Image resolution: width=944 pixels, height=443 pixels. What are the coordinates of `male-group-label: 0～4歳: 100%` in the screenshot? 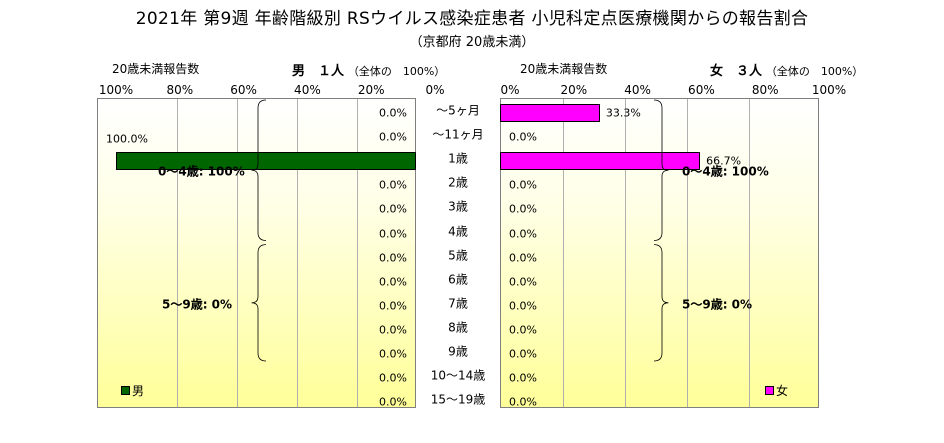 It's located at (201, 171).